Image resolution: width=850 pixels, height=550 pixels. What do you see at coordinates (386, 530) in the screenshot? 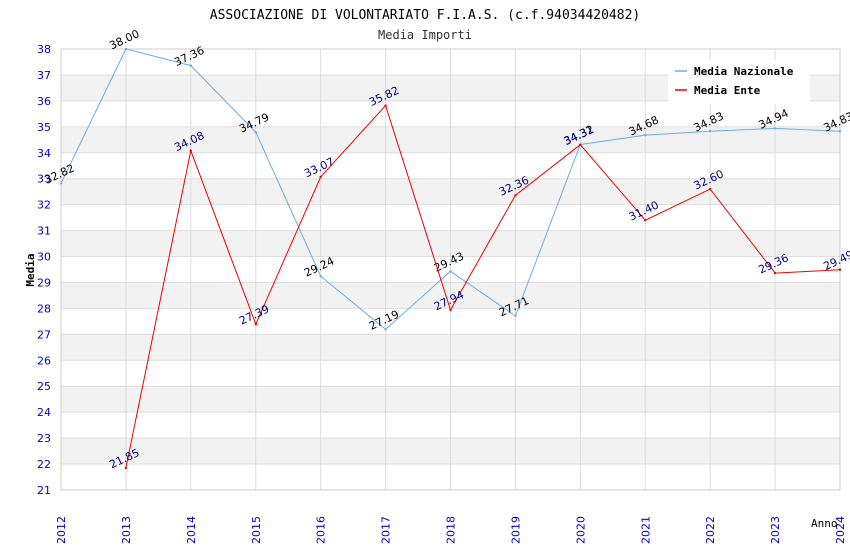
I see `x-tick-label: 2017` at bounding box center [386, 530].